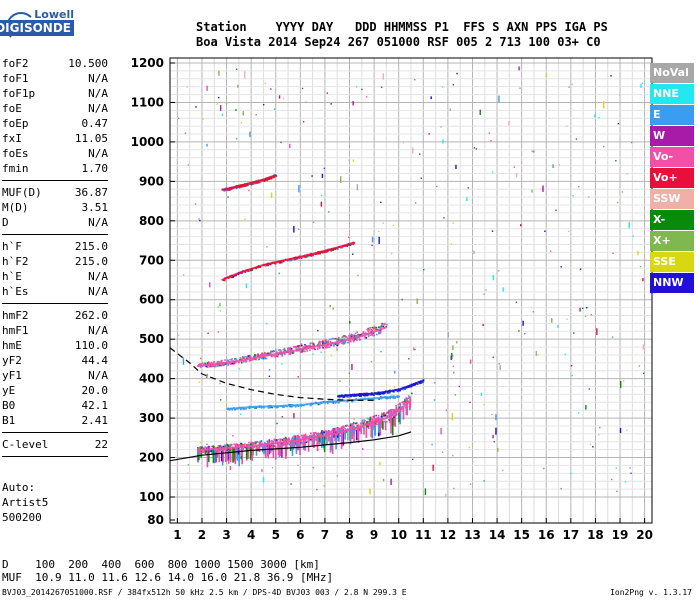  I want to click on param-row: D N/A, so click(55, 222).